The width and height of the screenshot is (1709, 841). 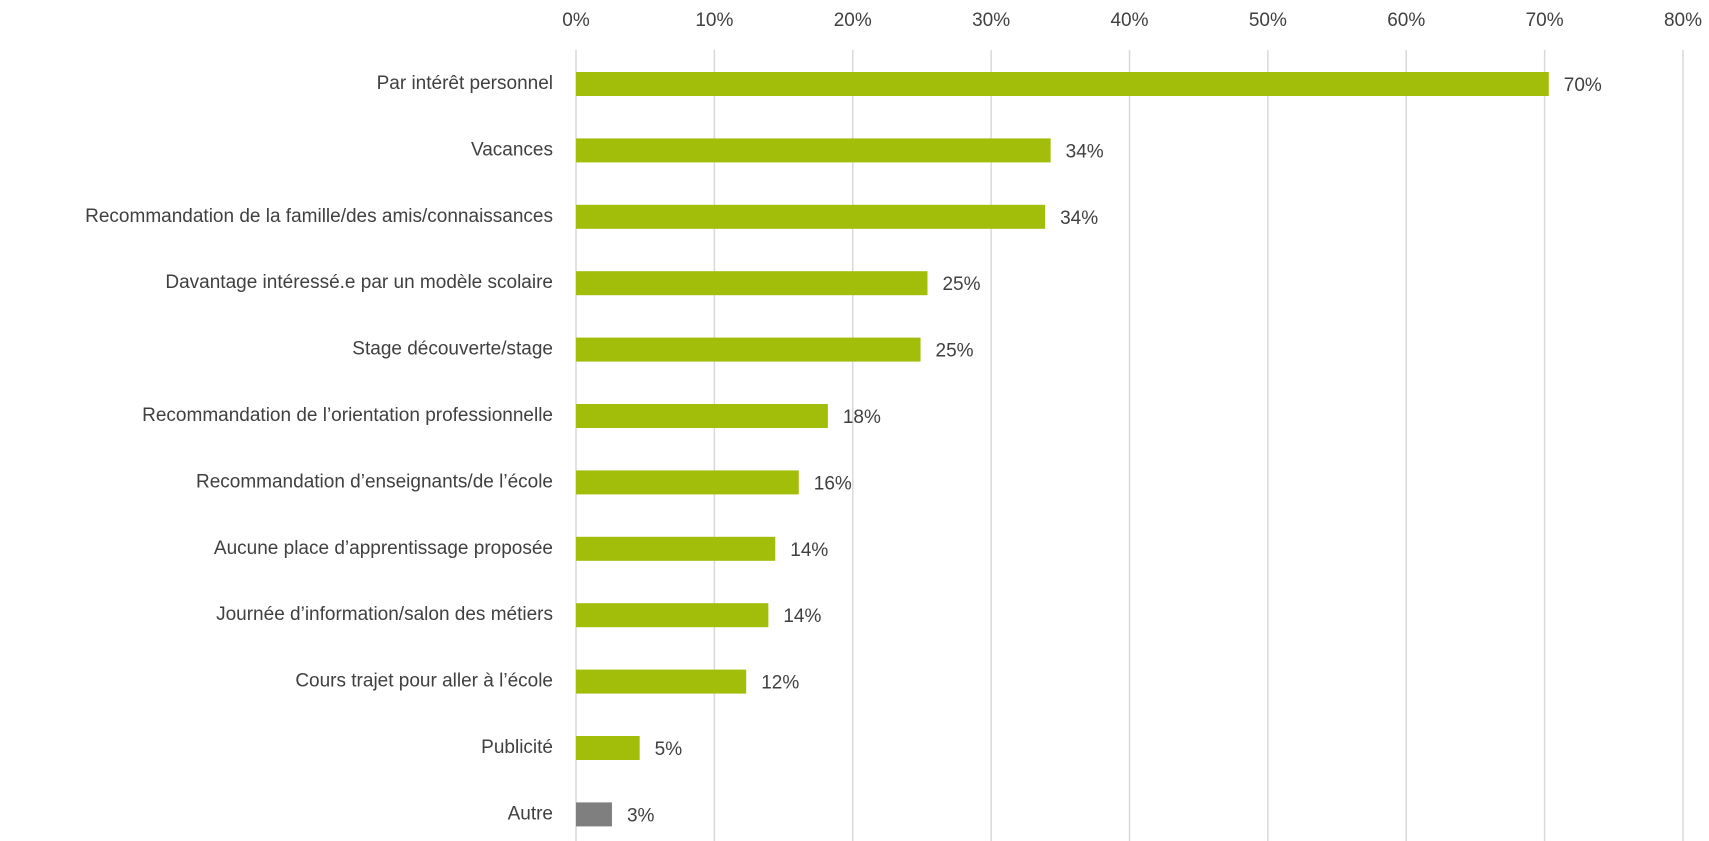 What do you see at coordinates (424, 681) in the screenshot?
I see `category-label: Cours trajet pour aller à l’école` at bounding box center [424, 681].